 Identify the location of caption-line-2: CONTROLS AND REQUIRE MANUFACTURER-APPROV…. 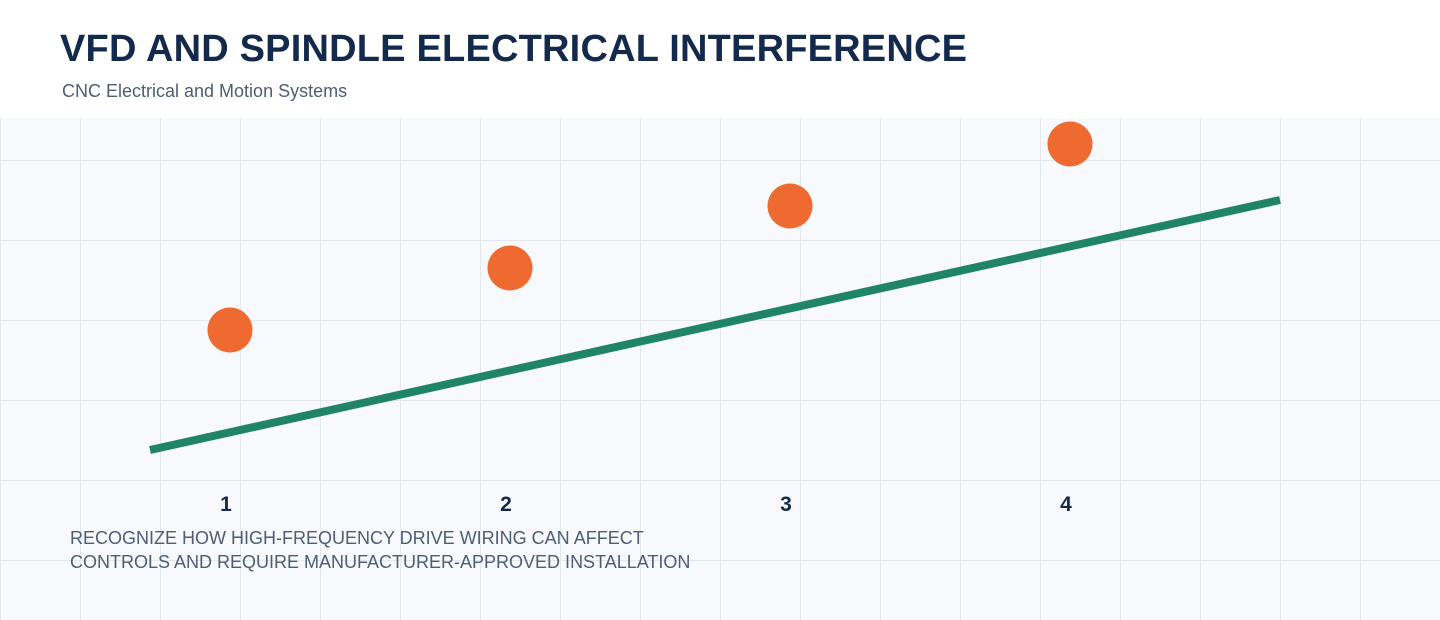
(380, 562).